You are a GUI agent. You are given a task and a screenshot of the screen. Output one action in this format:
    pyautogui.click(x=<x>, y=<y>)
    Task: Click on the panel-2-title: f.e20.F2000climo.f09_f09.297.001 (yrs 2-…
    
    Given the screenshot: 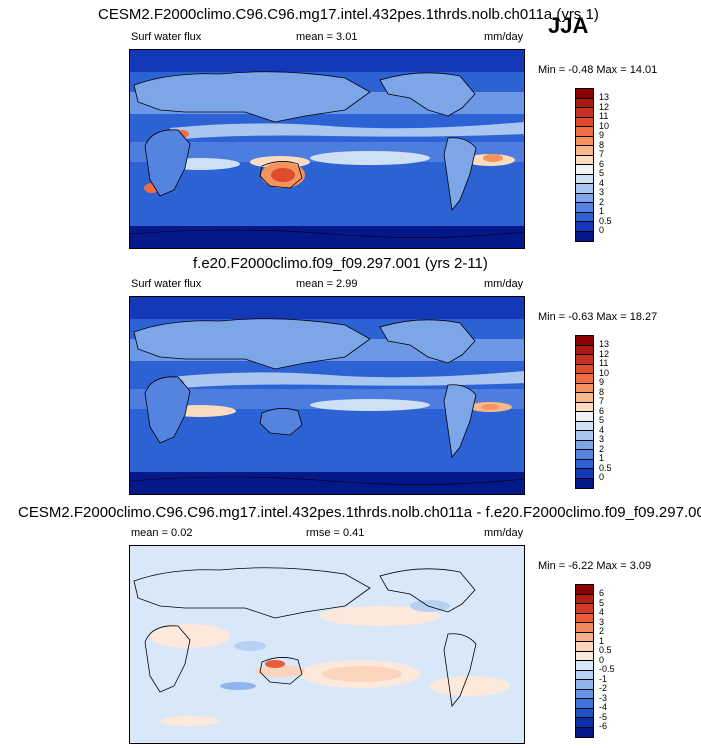 What is the action you would take?
    pyautogui.click(x=340, y=263)
    